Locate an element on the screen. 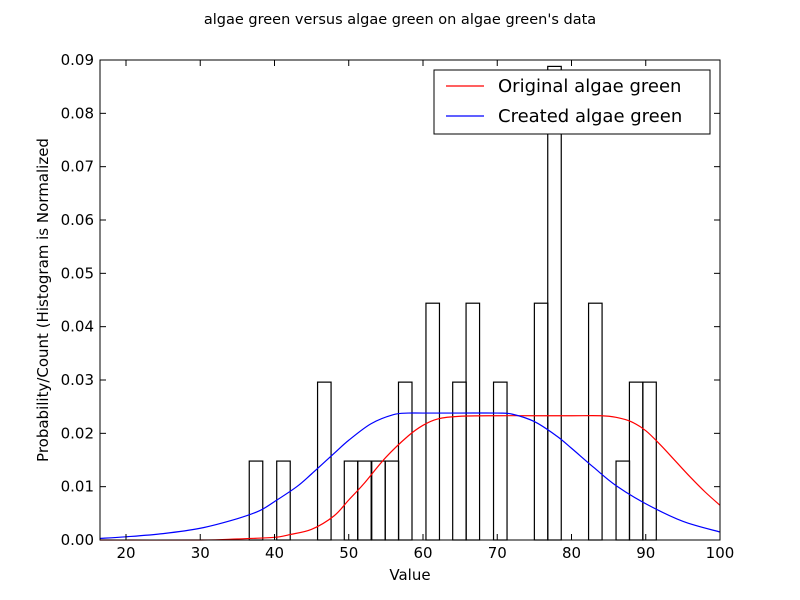  legend: Original algae green Created algae green is located at coordinates (572, 102).